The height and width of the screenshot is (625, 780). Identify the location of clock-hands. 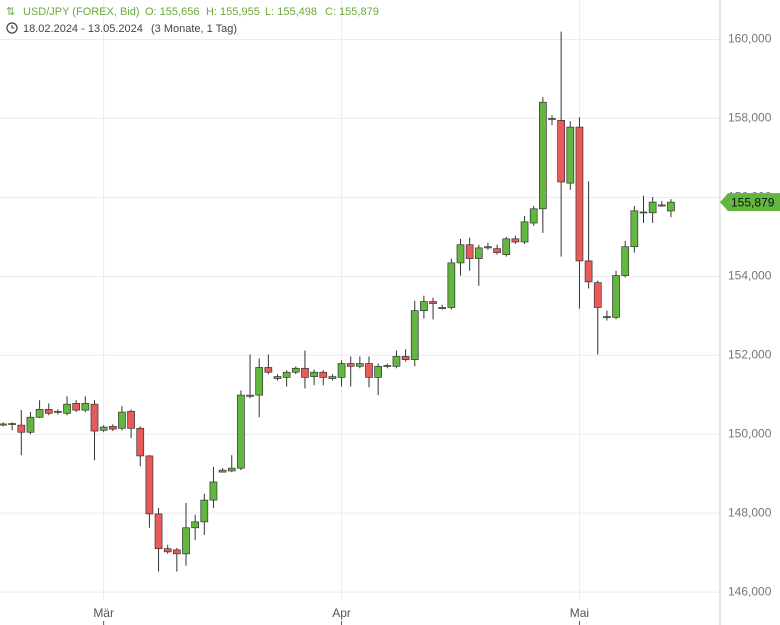
(13, 27).